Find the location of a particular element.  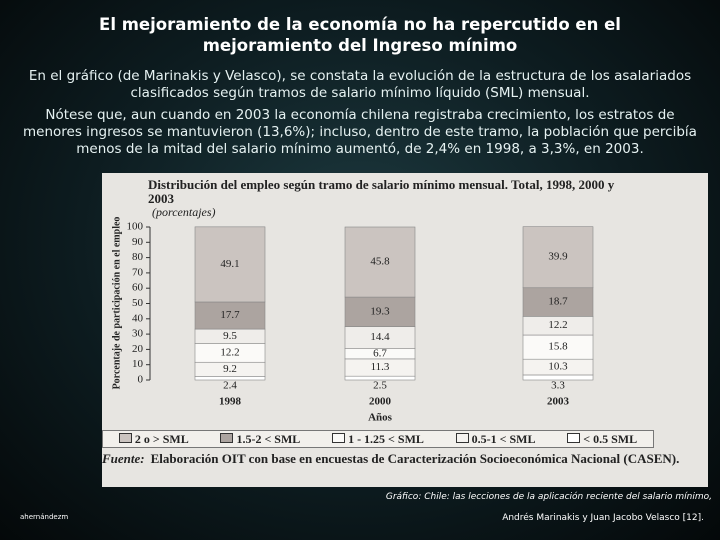

x-tick-label: 2003 is located at coordinates (558, 402).